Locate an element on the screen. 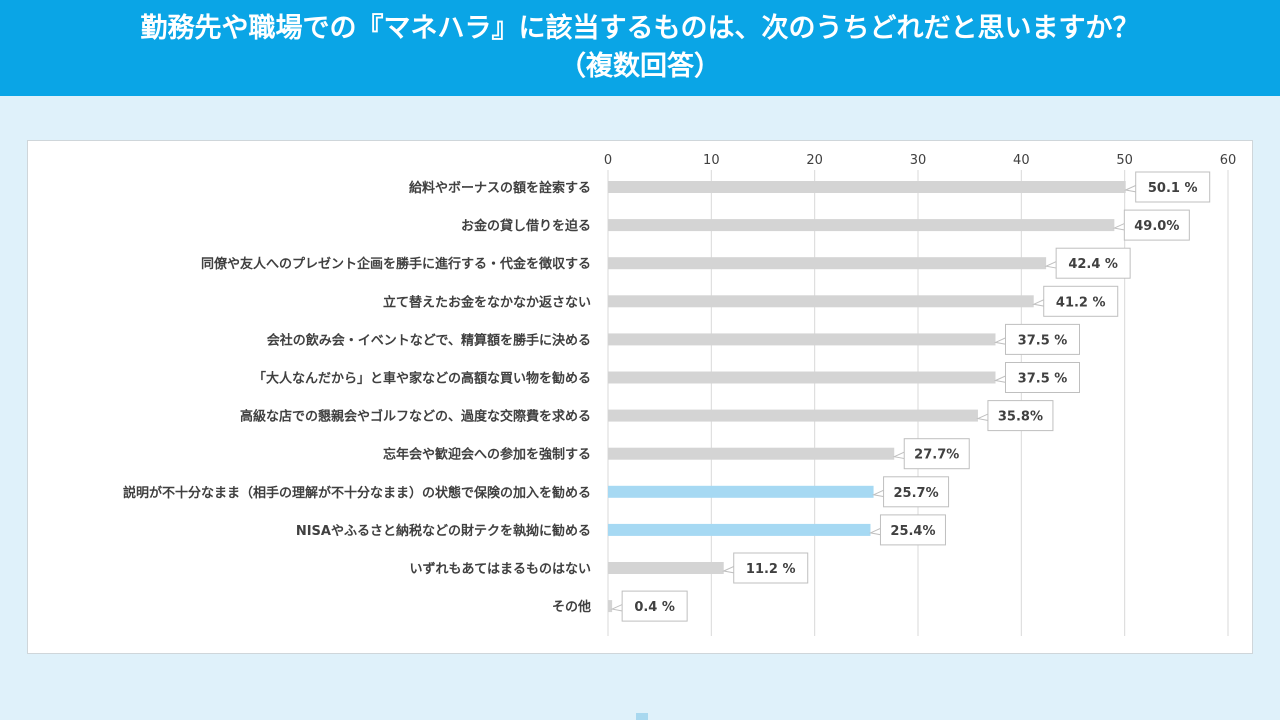  x-tick-label: 0 is located at coordinates (608, 160).